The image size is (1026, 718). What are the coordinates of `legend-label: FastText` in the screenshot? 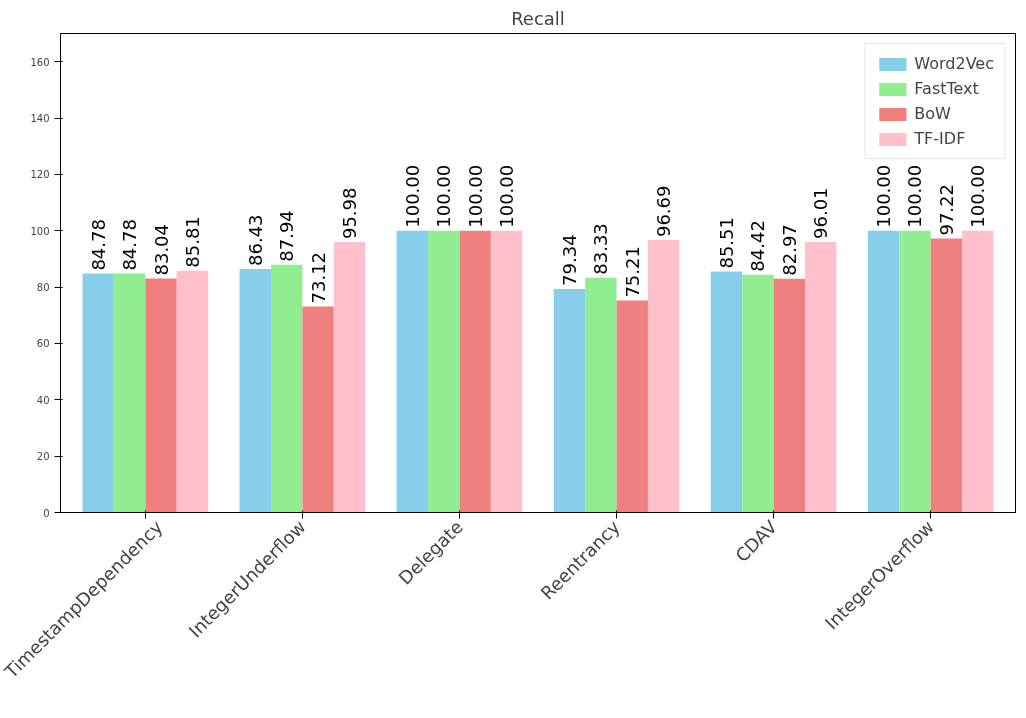 It's located at (946, 88).